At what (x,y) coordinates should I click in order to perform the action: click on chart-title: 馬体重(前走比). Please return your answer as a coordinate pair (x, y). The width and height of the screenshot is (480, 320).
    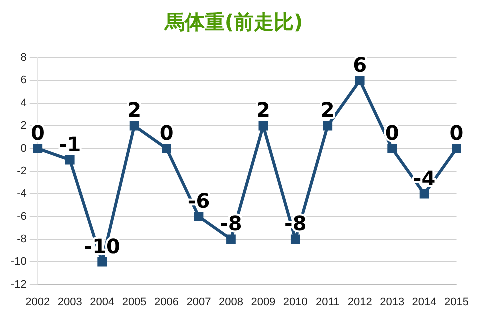
    Looking at the image, I should click on (234, 22).